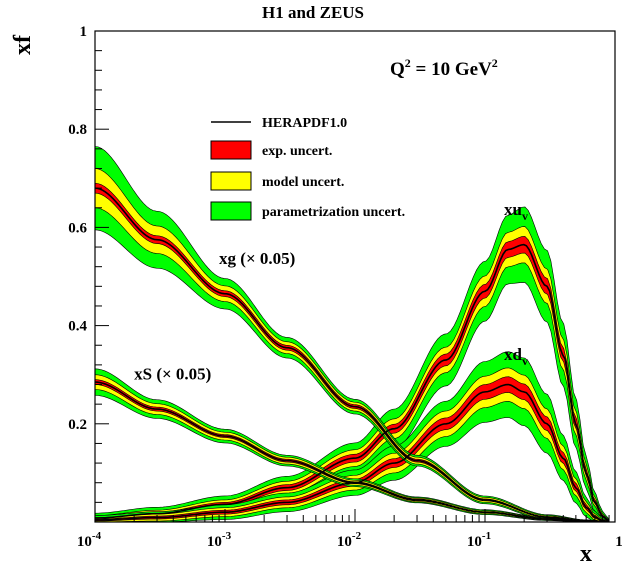 The width and height of the screenshot is (626, 567). What do you see at coordinates (516, 356) in the screenshot?
I see `series-1-label: xdv` at bounding box center [516, 356].